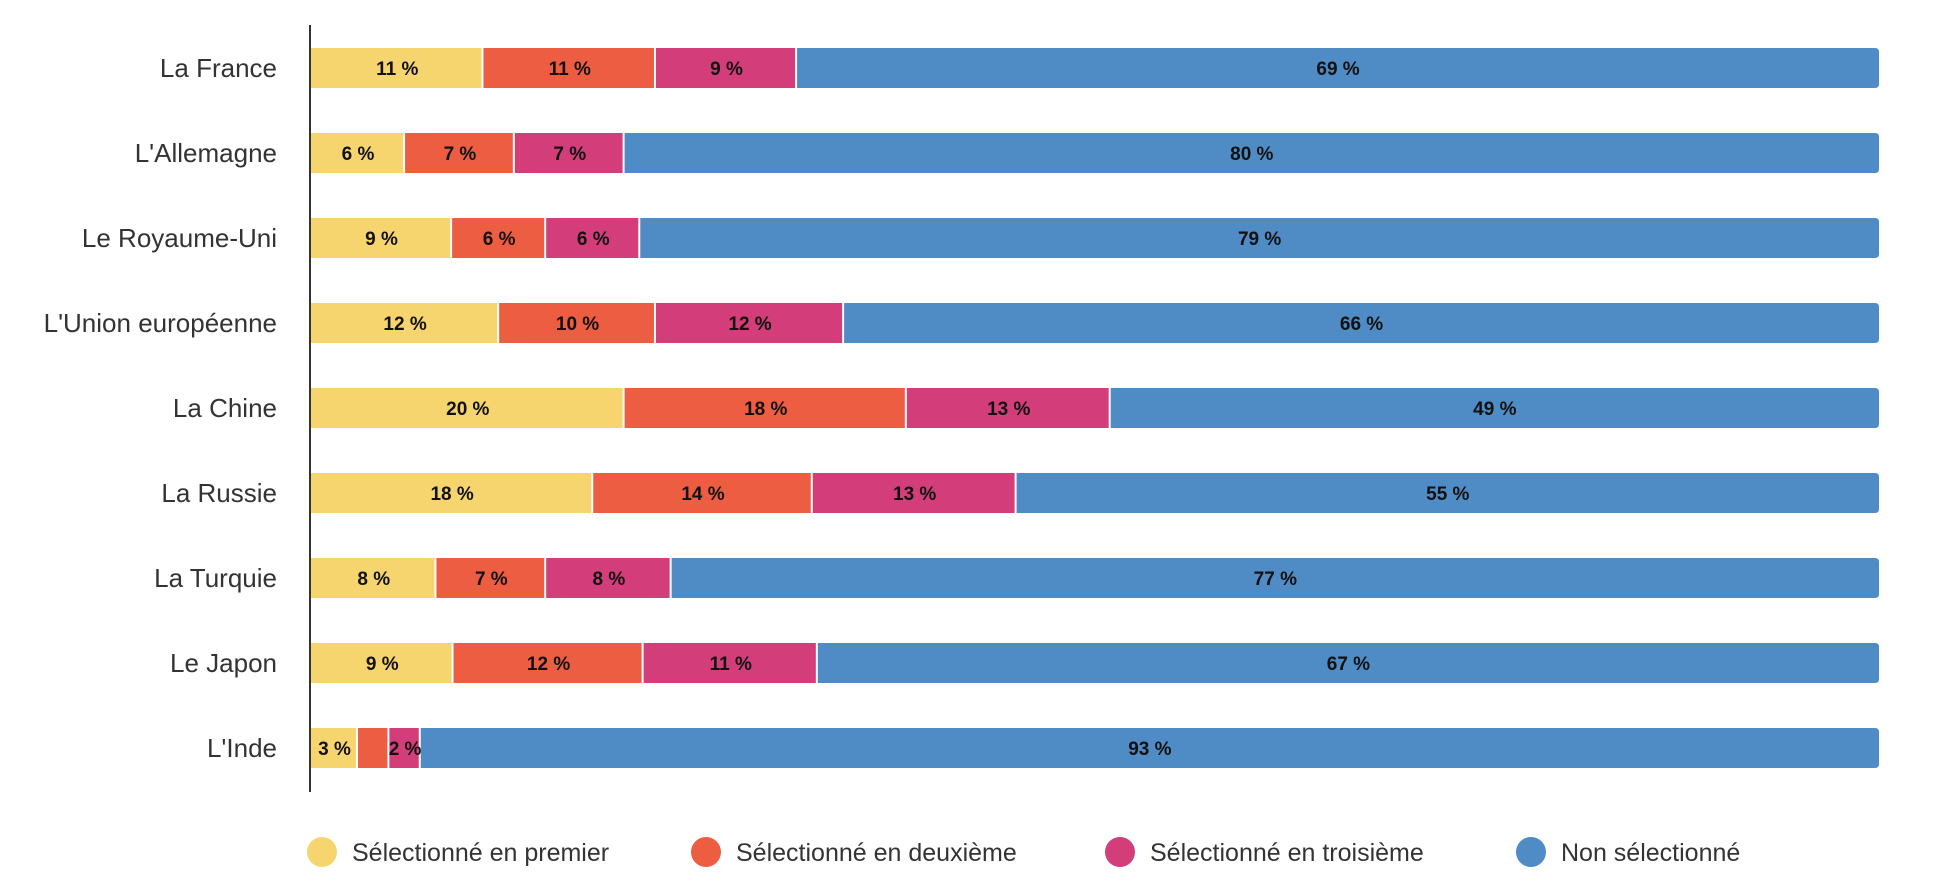 This screenshot has height=896, width=1954. I want to click on bar-row: L'Inde 3 % 2 % 93 %, so click(1043, 748).